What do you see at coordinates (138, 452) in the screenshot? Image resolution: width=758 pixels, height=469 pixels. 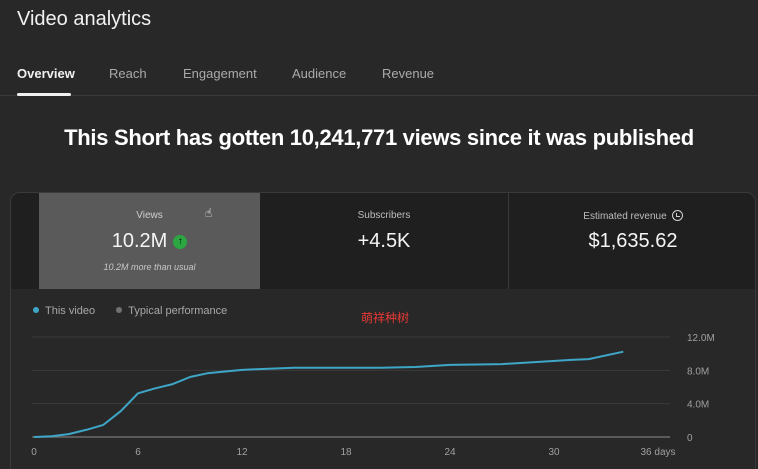 I see `svg-text: 6` at bounding box center [138, 452].